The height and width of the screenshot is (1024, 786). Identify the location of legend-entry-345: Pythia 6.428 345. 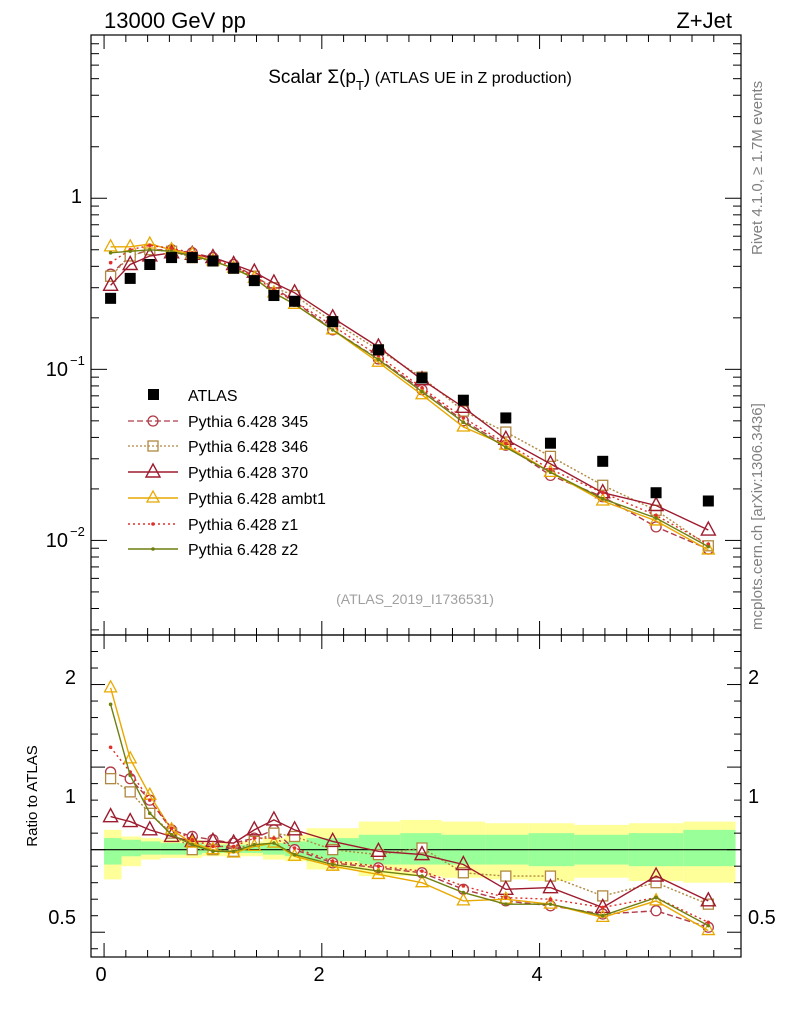
(218, 422).